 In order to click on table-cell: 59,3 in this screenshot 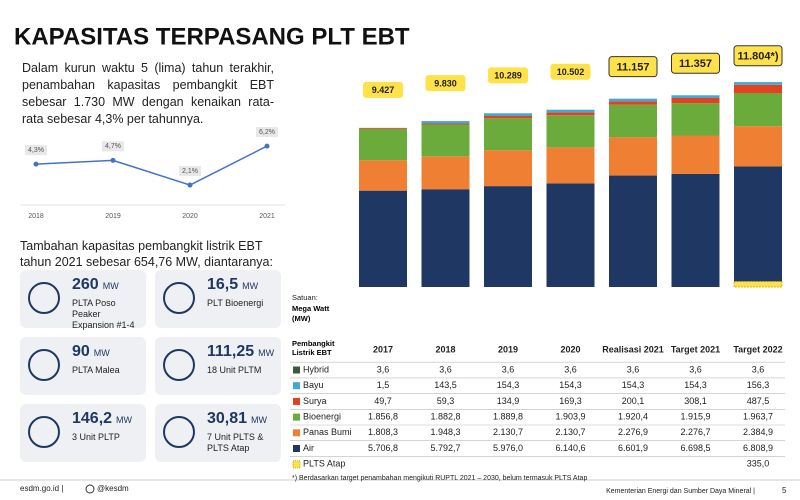, I will do `click(446, 401)`.